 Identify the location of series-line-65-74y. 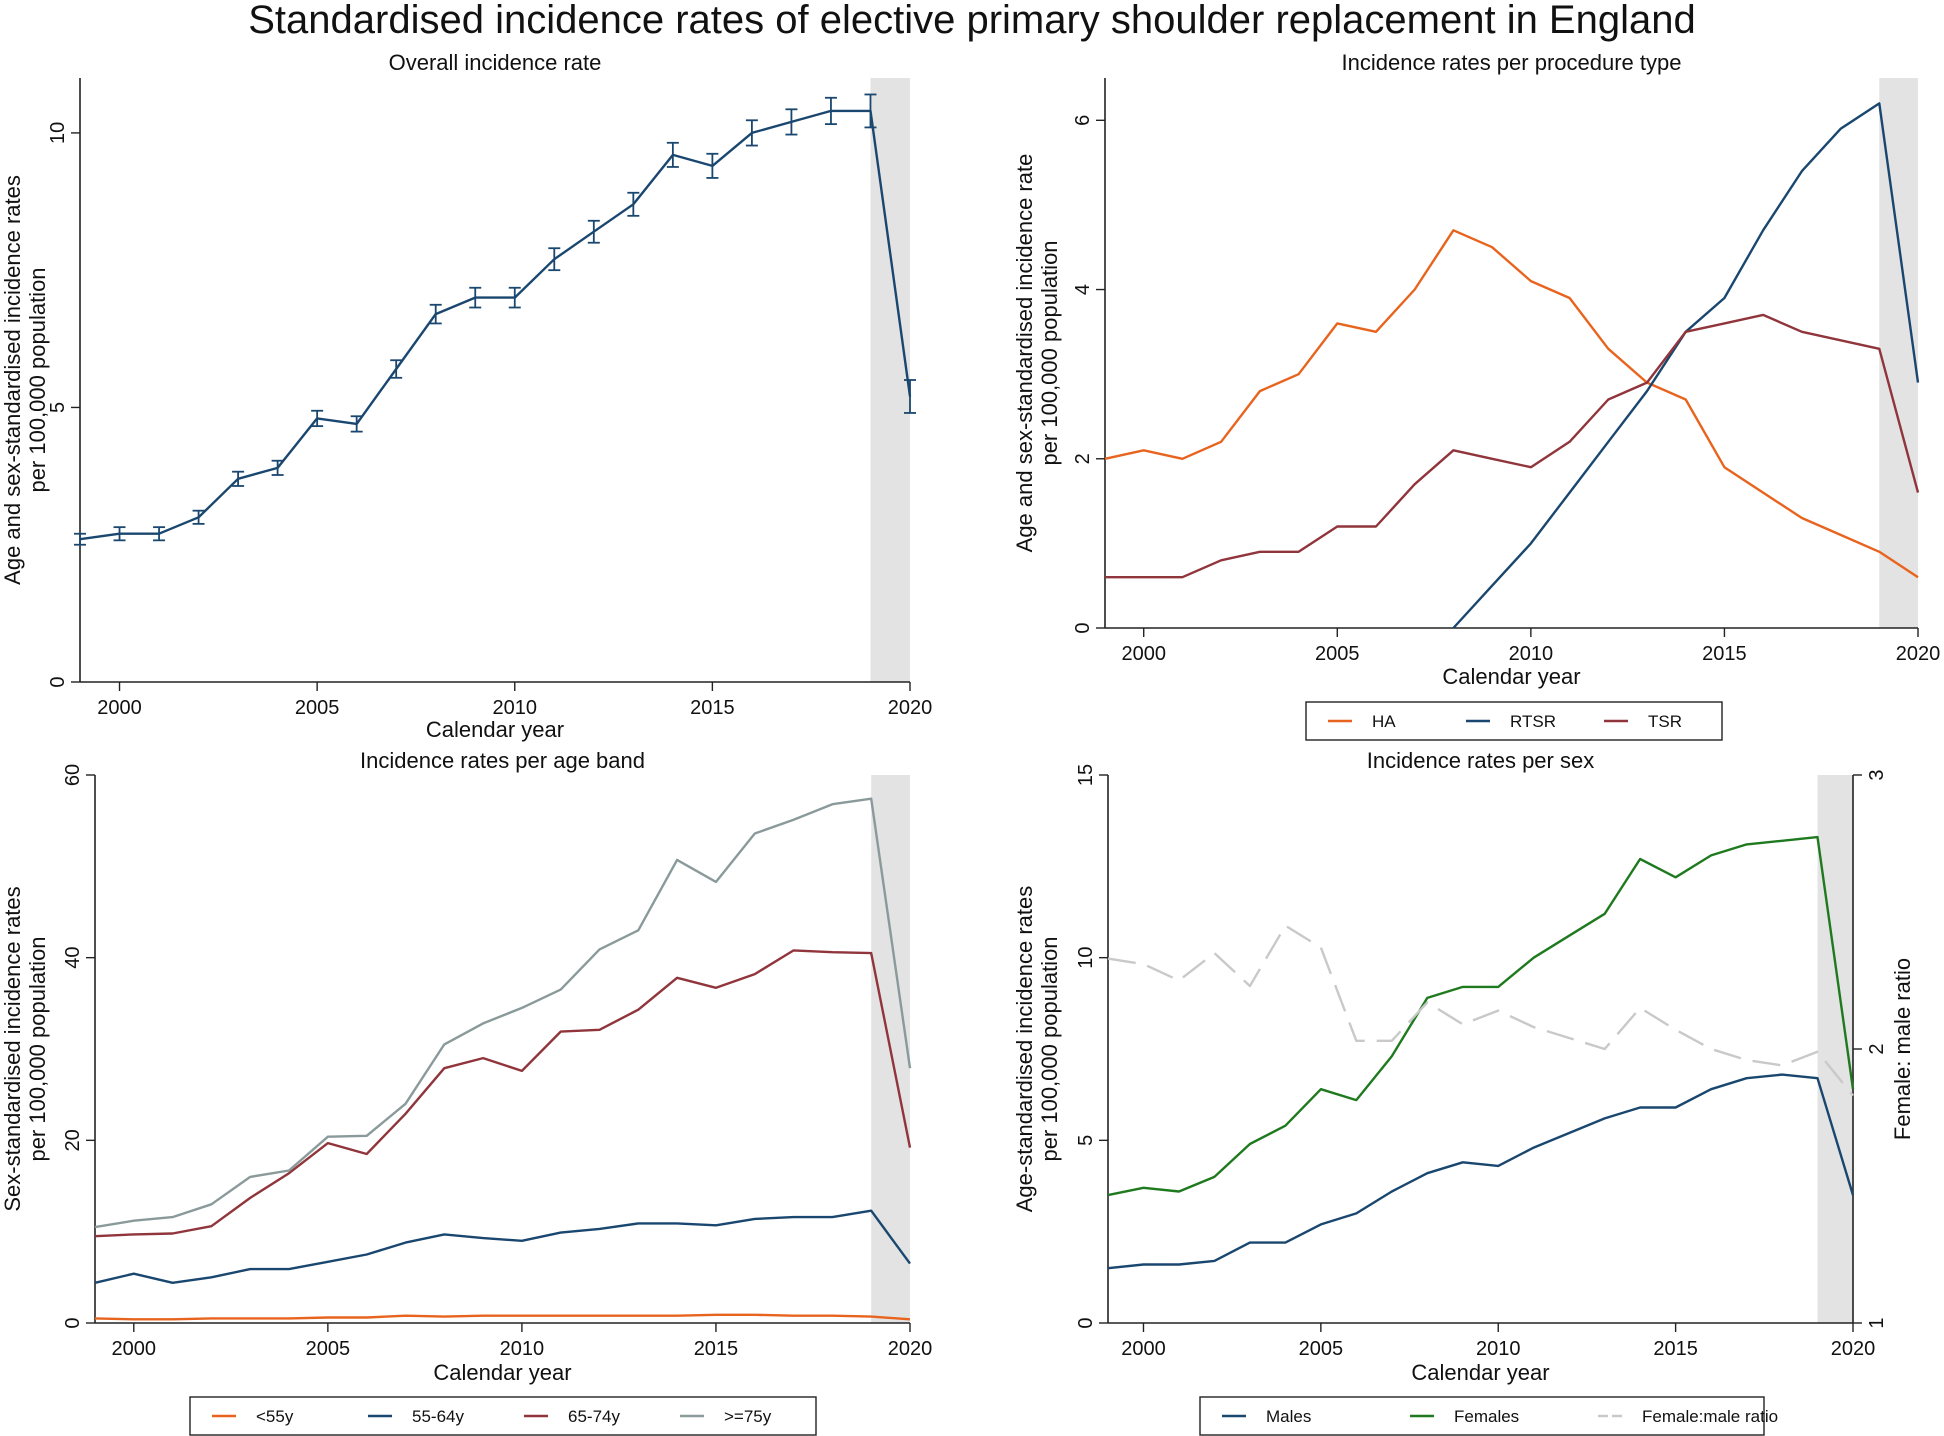
(503, 1093).